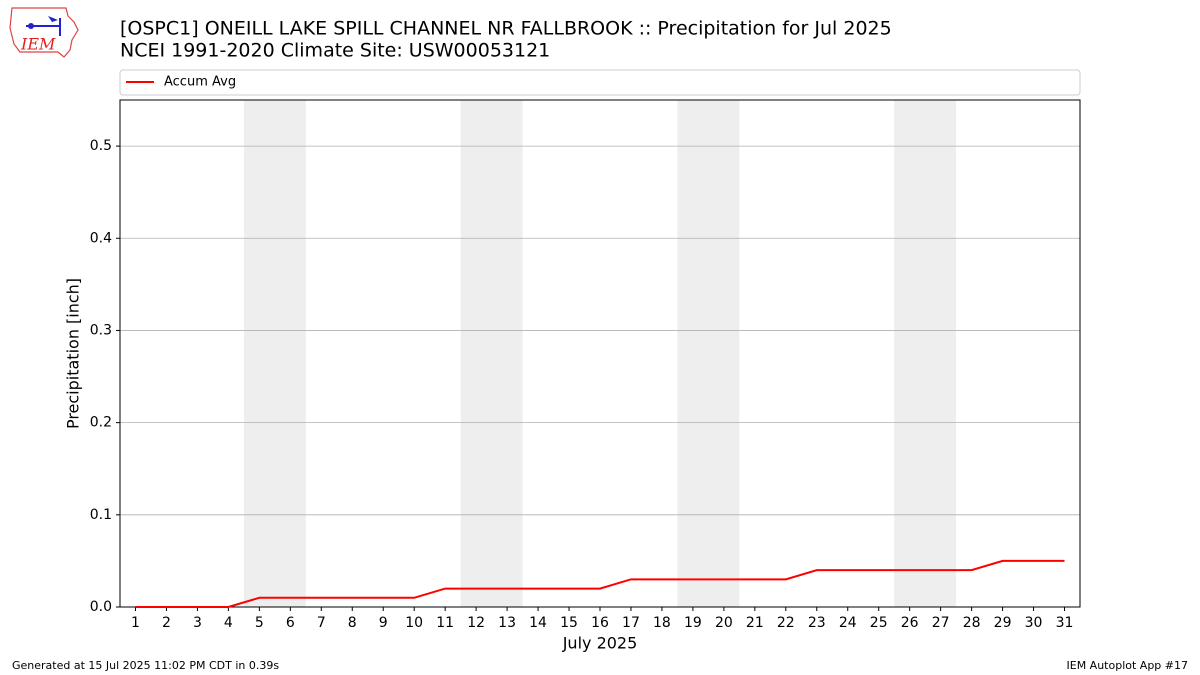 This screenshot has height=675, width=1200. I want to click on x-tick-label: 3, so click(197, 623).